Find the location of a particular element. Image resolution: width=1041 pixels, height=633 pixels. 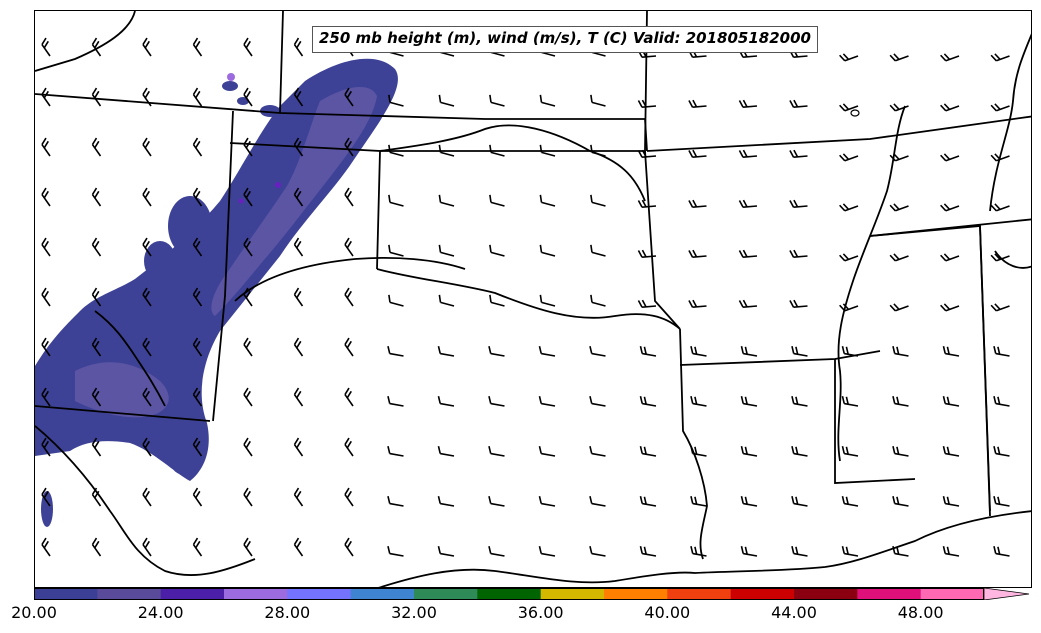

colorbar-tick-label: 36.00 is located at coordinates (540, 612).